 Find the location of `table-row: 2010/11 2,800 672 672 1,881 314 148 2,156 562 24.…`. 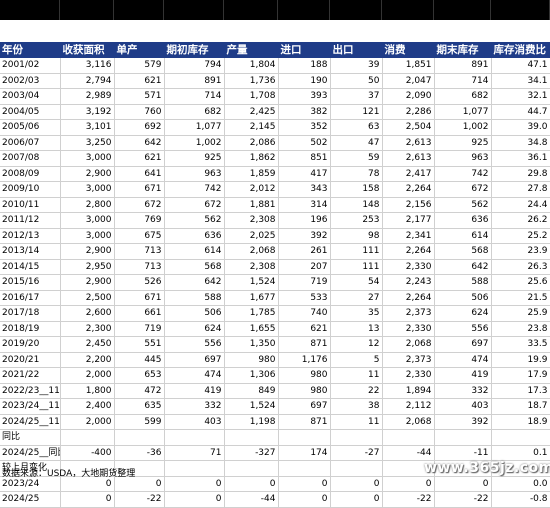

table-row: 2010/11 2,800 672 672 1,881 314 148 2,156 562 24.… is located at coordinates (275, 205).